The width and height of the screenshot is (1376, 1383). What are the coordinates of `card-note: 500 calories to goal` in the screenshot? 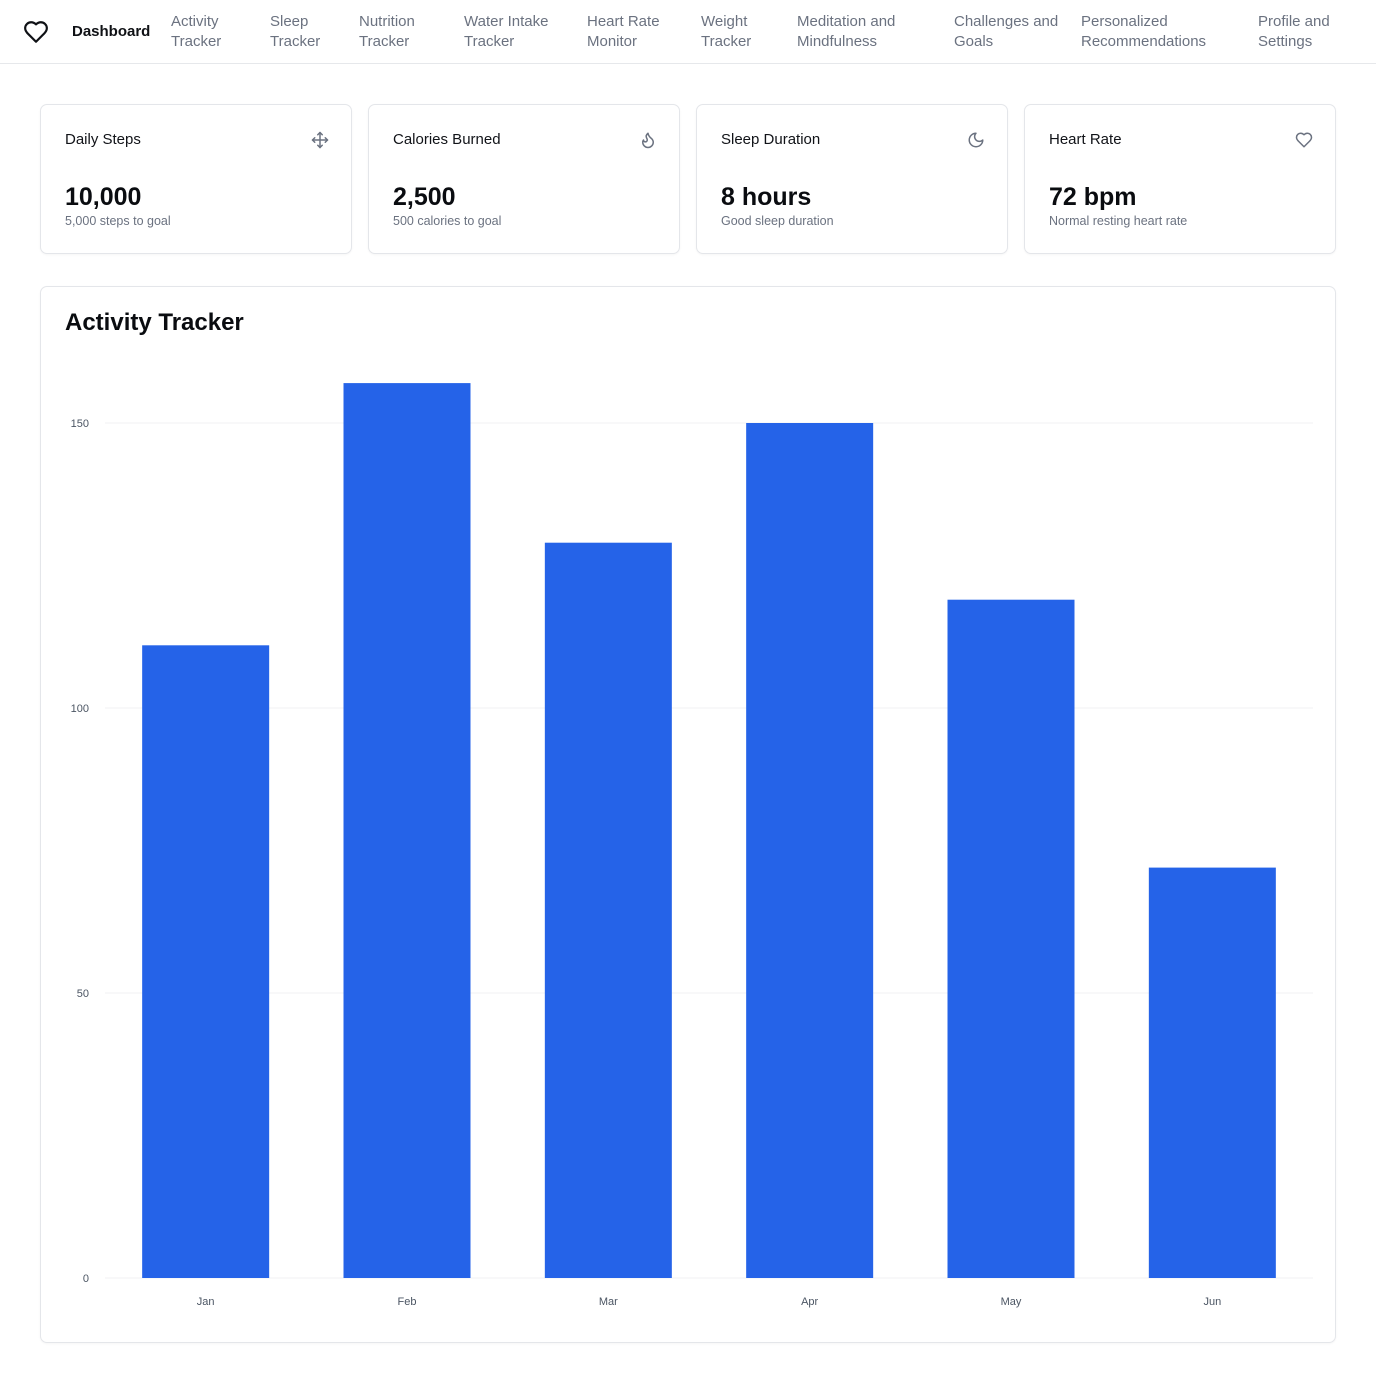 It's located at (447, 221).